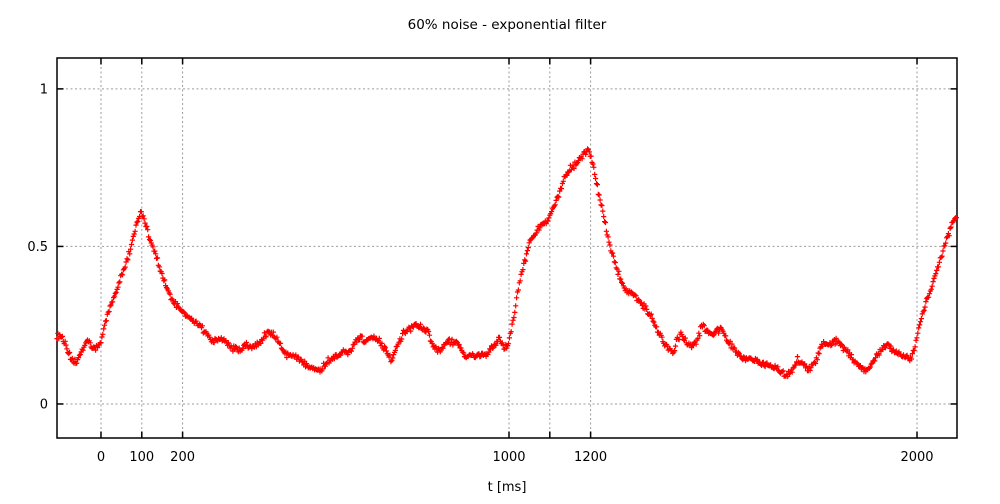 This screenshot has height=504, width=1000. What do you see at coordinates (507, 487) in the screenshot?
I see `x-axis-label: t [ms]` at bounding box center [507, 487].